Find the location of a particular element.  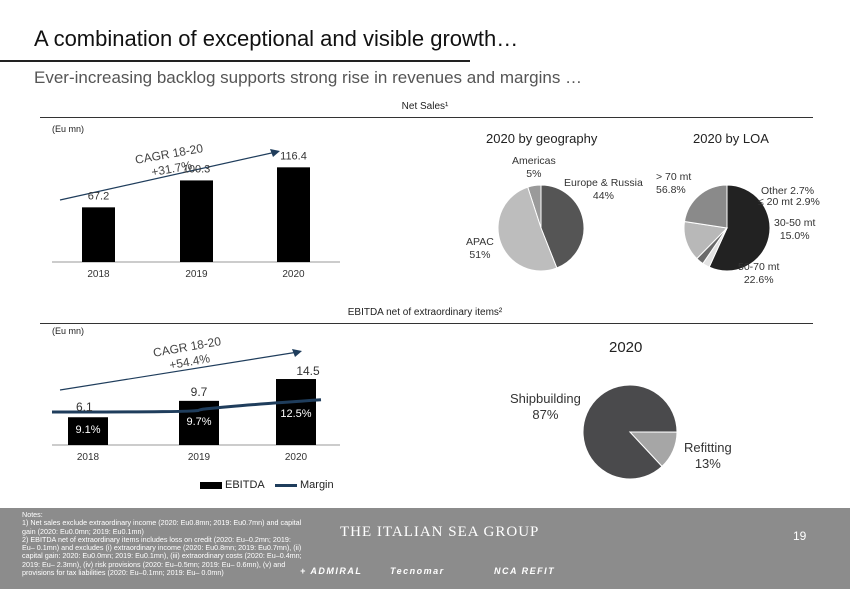

net-sales-section-label: Net Sales¹ is located at coordinates (425, 106).